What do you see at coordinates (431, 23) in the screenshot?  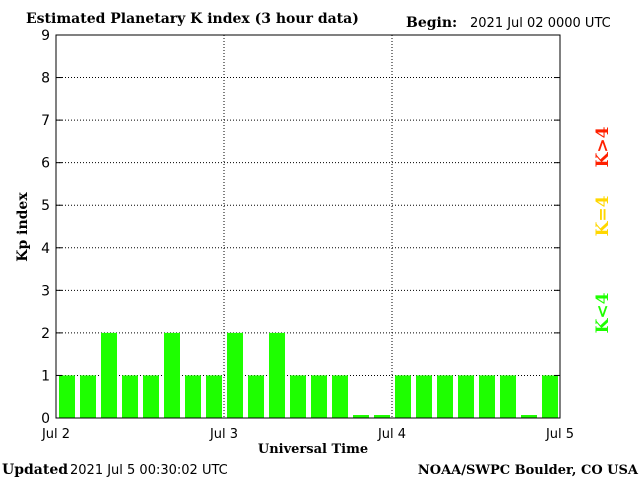 I see `begin-label: Begin:` at bounding box center [431, 23].